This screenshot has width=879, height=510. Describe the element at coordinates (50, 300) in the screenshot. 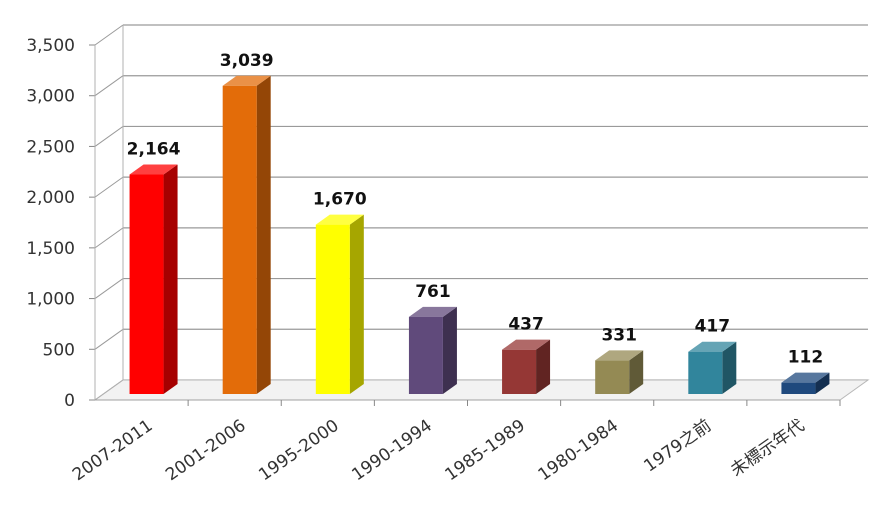

I see `y-tick-label: 1,000` at that location.